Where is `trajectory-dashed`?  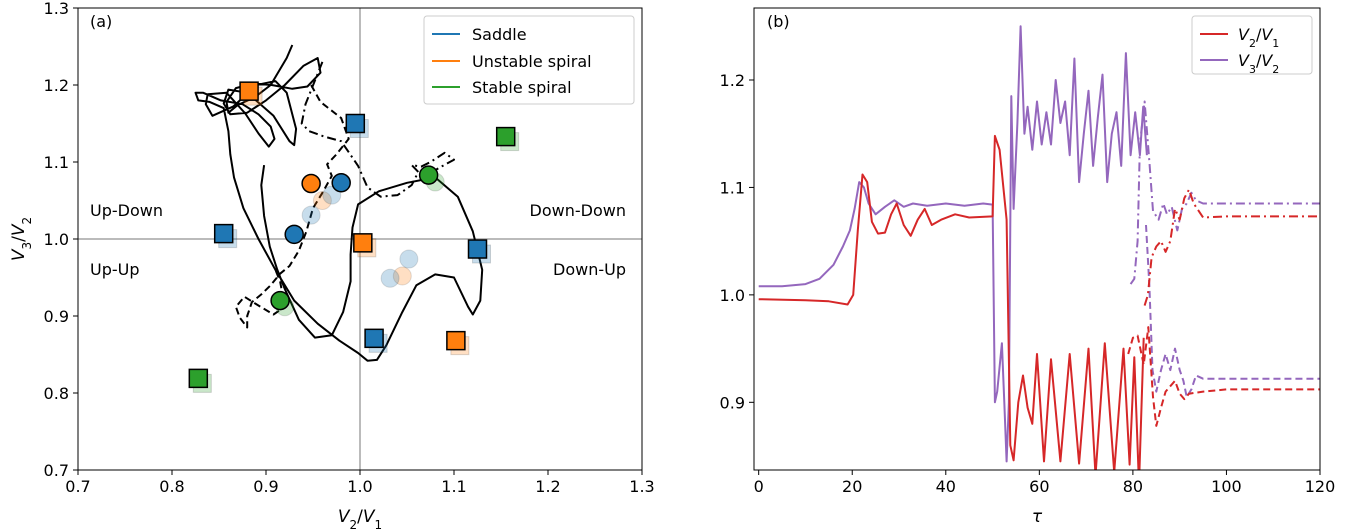 trajectory-dashed is located at coordinates (292, 206).